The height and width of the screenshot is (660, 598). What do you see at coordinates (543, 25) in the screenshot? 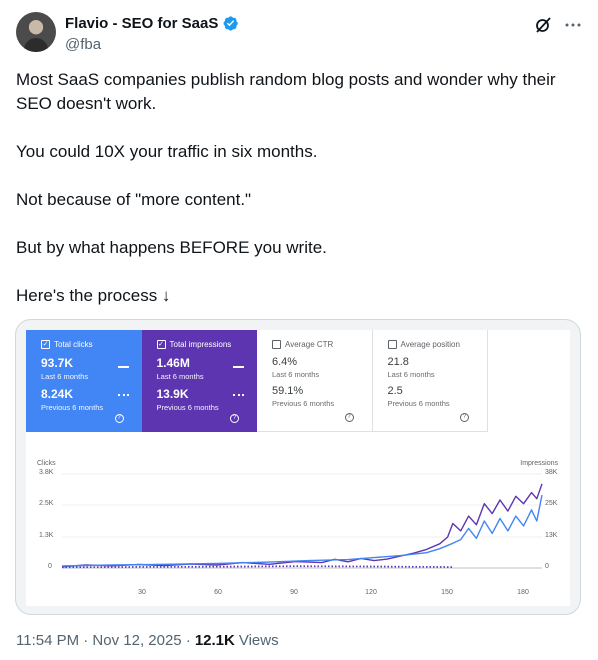
I see `grok-icon` at bounding box center [543, 25].